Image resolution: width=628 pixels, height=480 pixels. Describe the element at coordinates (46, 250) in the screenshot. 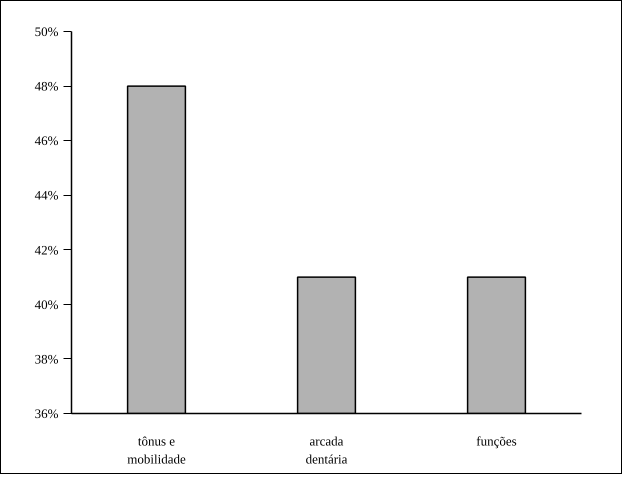

I see `y-tick-label: 42%` at that location.